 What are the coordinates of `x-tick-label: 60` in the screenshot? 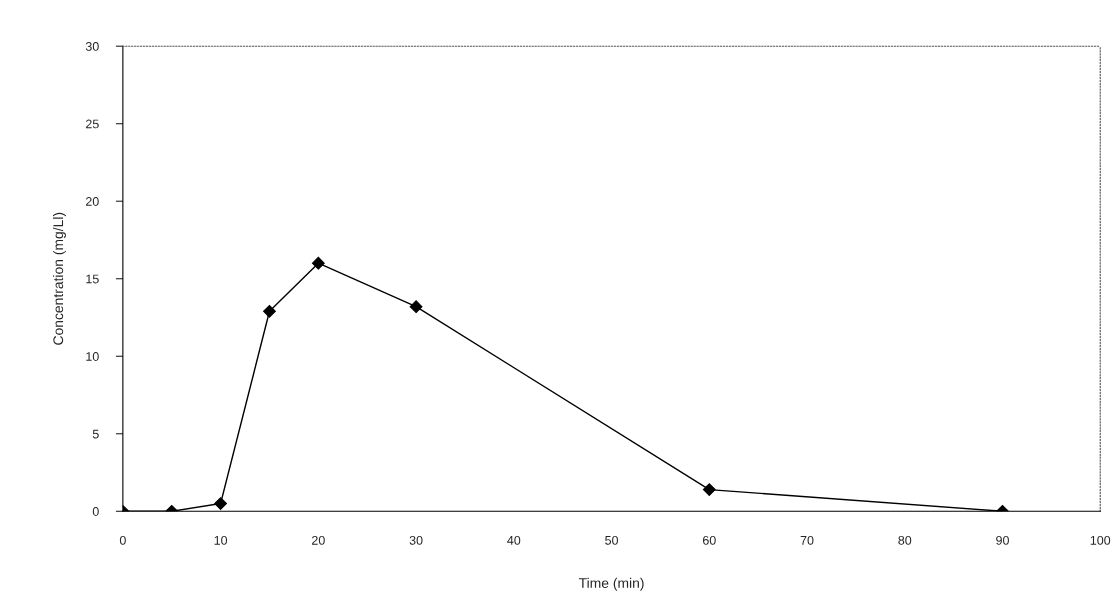 It's located at (709, 540).